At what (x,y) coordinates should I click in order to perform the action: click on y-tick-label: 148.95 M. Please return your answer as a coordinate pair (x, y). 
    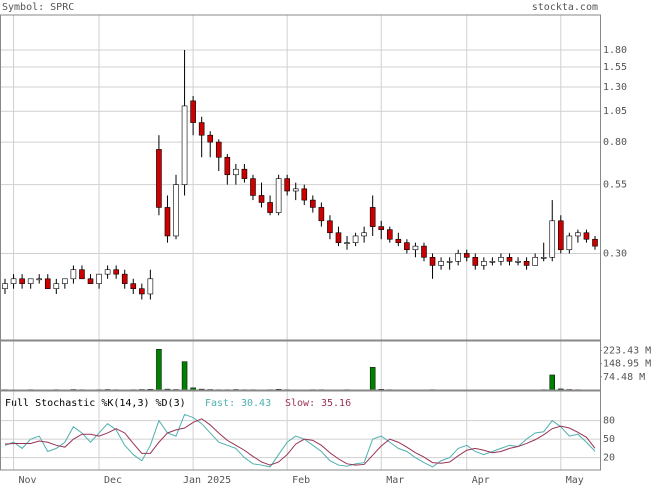
    Looking at the image, I should click on (627, 364).